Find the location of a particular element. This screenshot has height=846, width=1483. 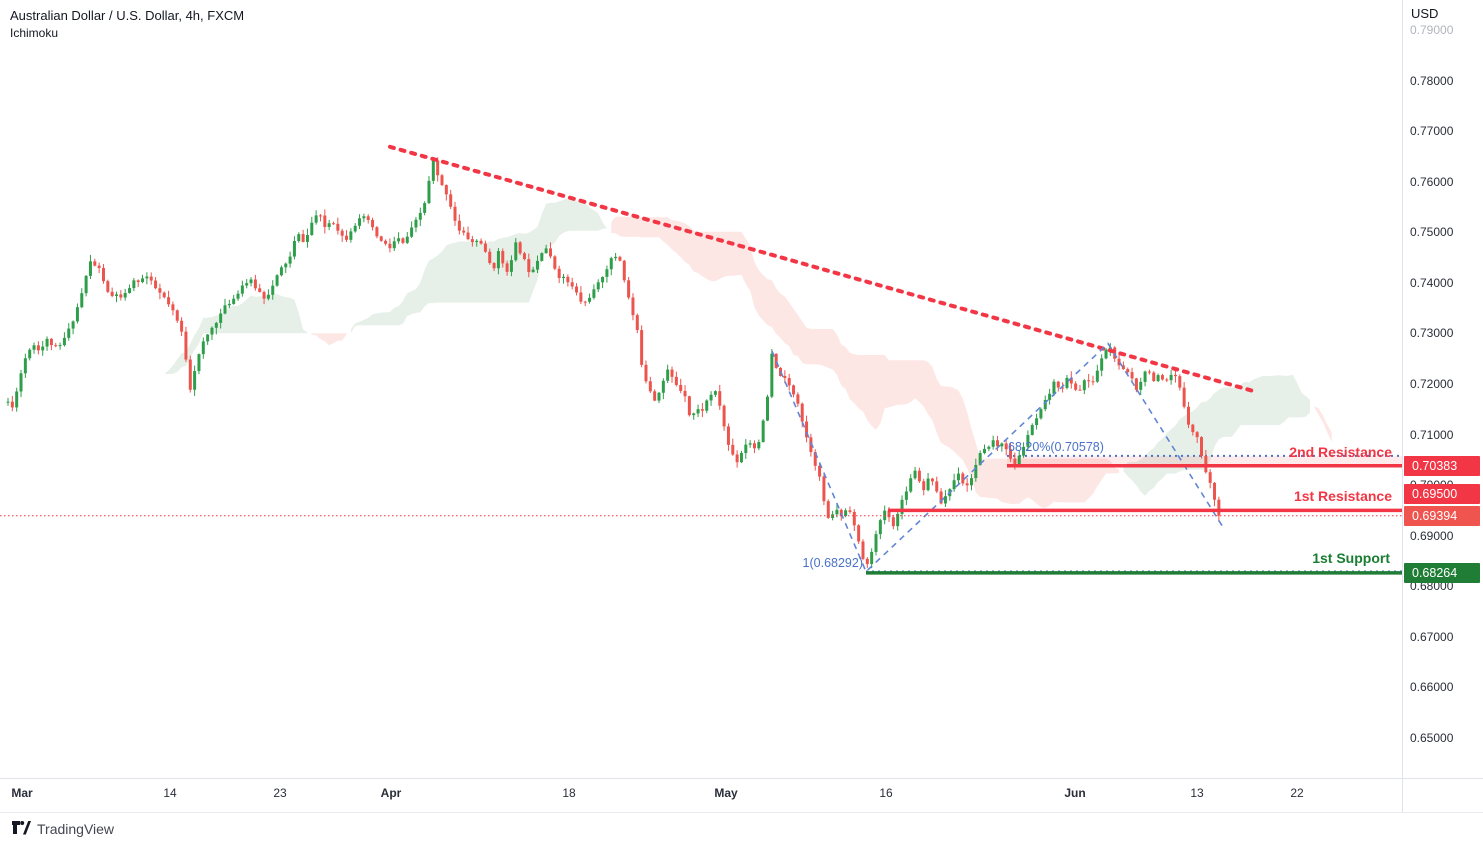

price-label-box: 0.70383 is located at coordinates (1442, 465).